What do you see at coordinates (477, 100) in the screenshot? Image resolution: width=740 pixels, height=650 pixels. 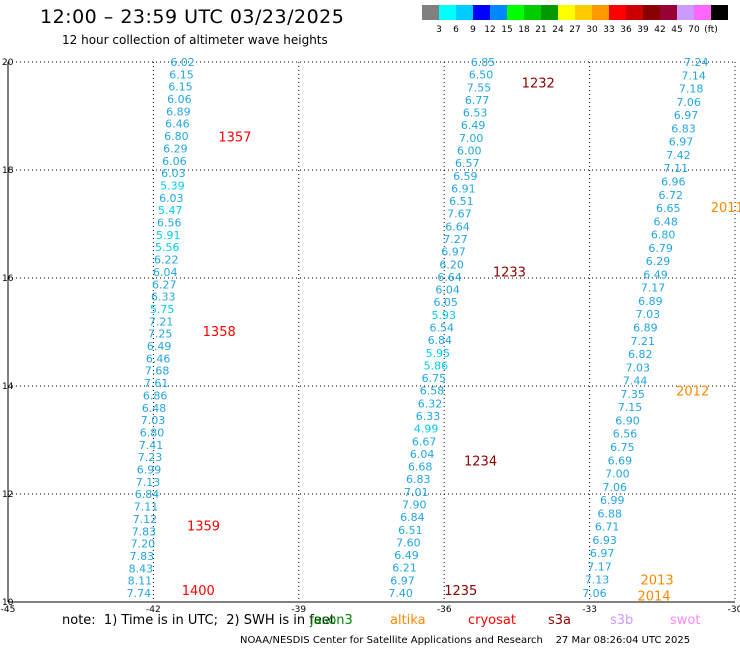 I see `wave-height-value: 6.77` at bounding box center [477, 100].